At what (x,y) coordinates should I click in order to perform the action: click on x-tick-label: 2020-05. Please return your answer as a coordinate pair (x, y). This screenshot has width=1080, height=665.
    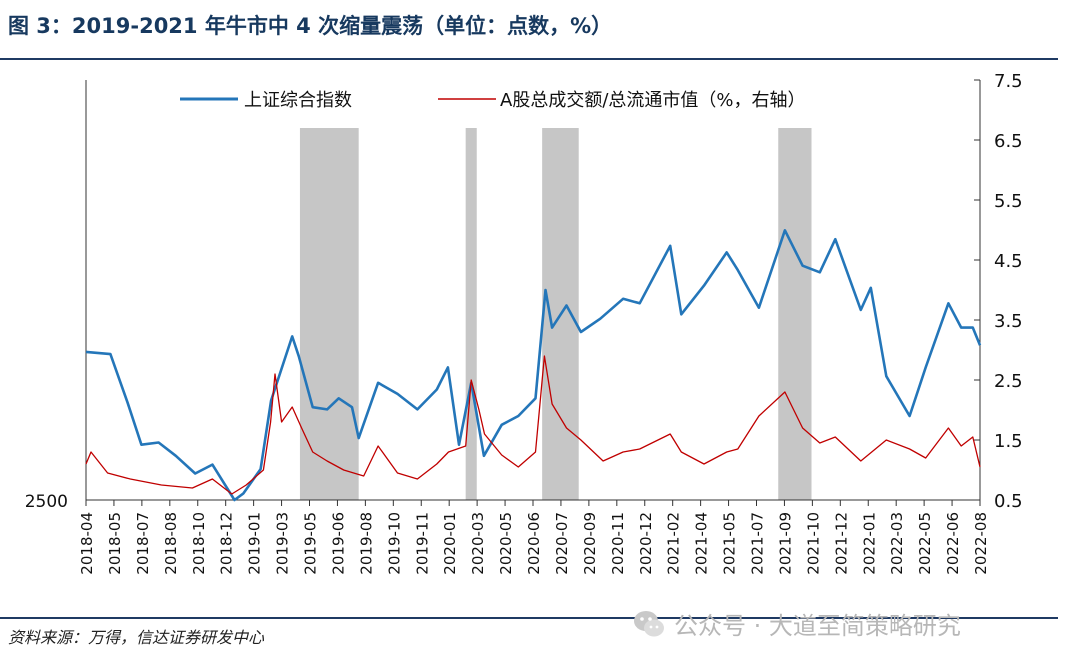
    Looking at the image, I should click on (506, 543).